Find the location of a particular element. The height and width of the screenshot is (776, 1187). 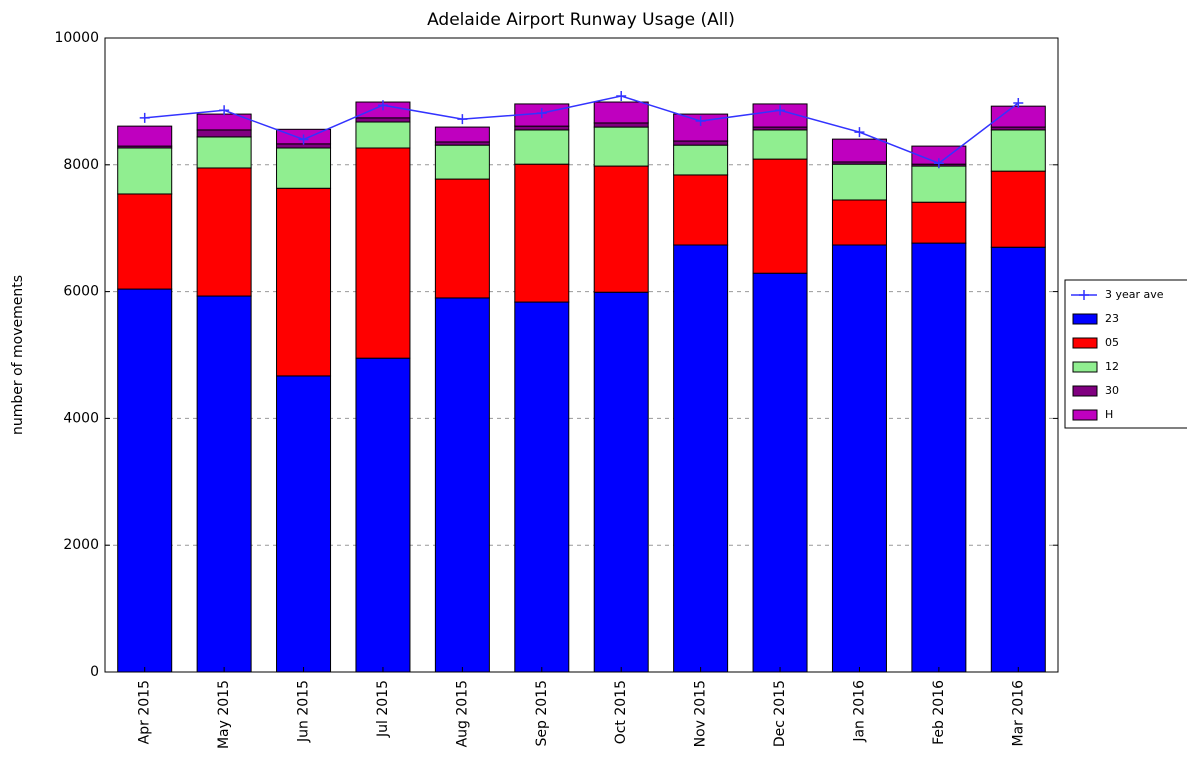

y-tick-label: 6000 is located at coordinates (81, 292).